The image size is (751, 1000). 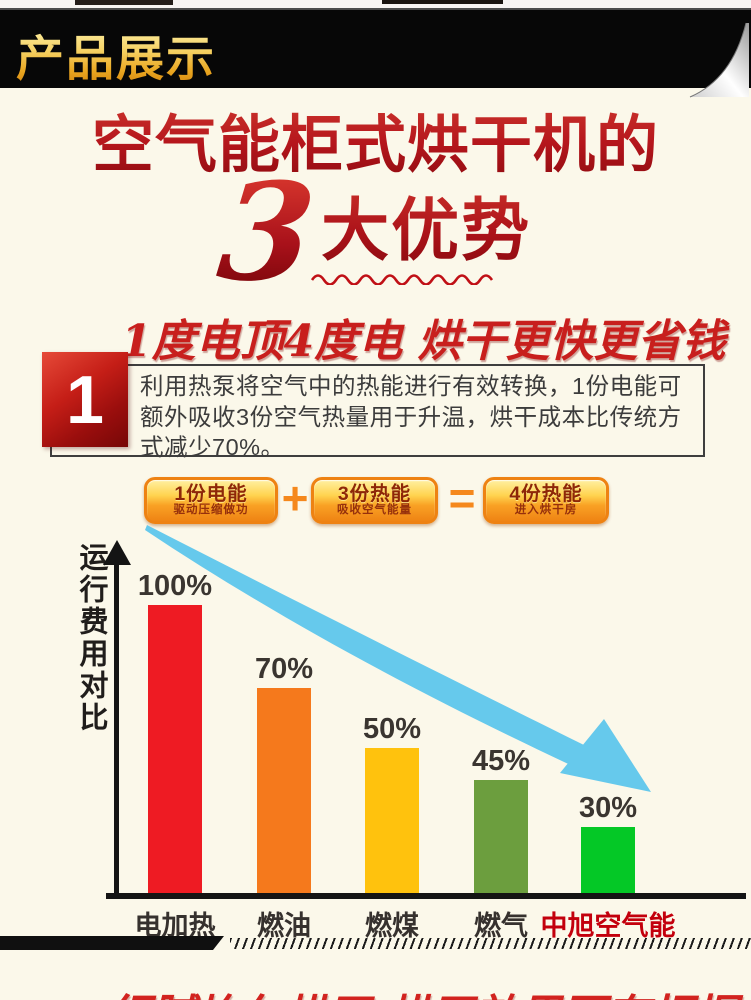 I want to click on bar-category-label: 燃气, so click(x=501, y=926).